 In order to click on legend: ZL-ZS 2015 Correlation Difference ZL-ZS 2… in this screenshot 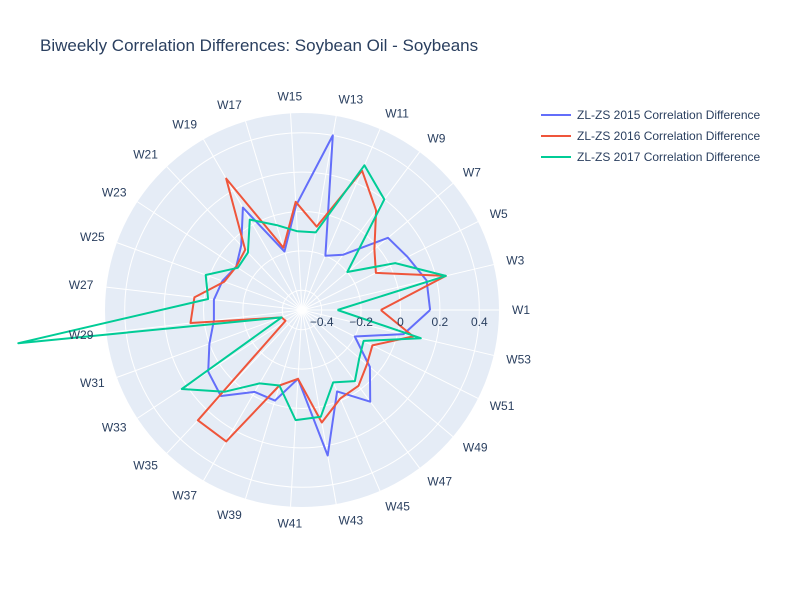, I will do `click(651, 136)`.